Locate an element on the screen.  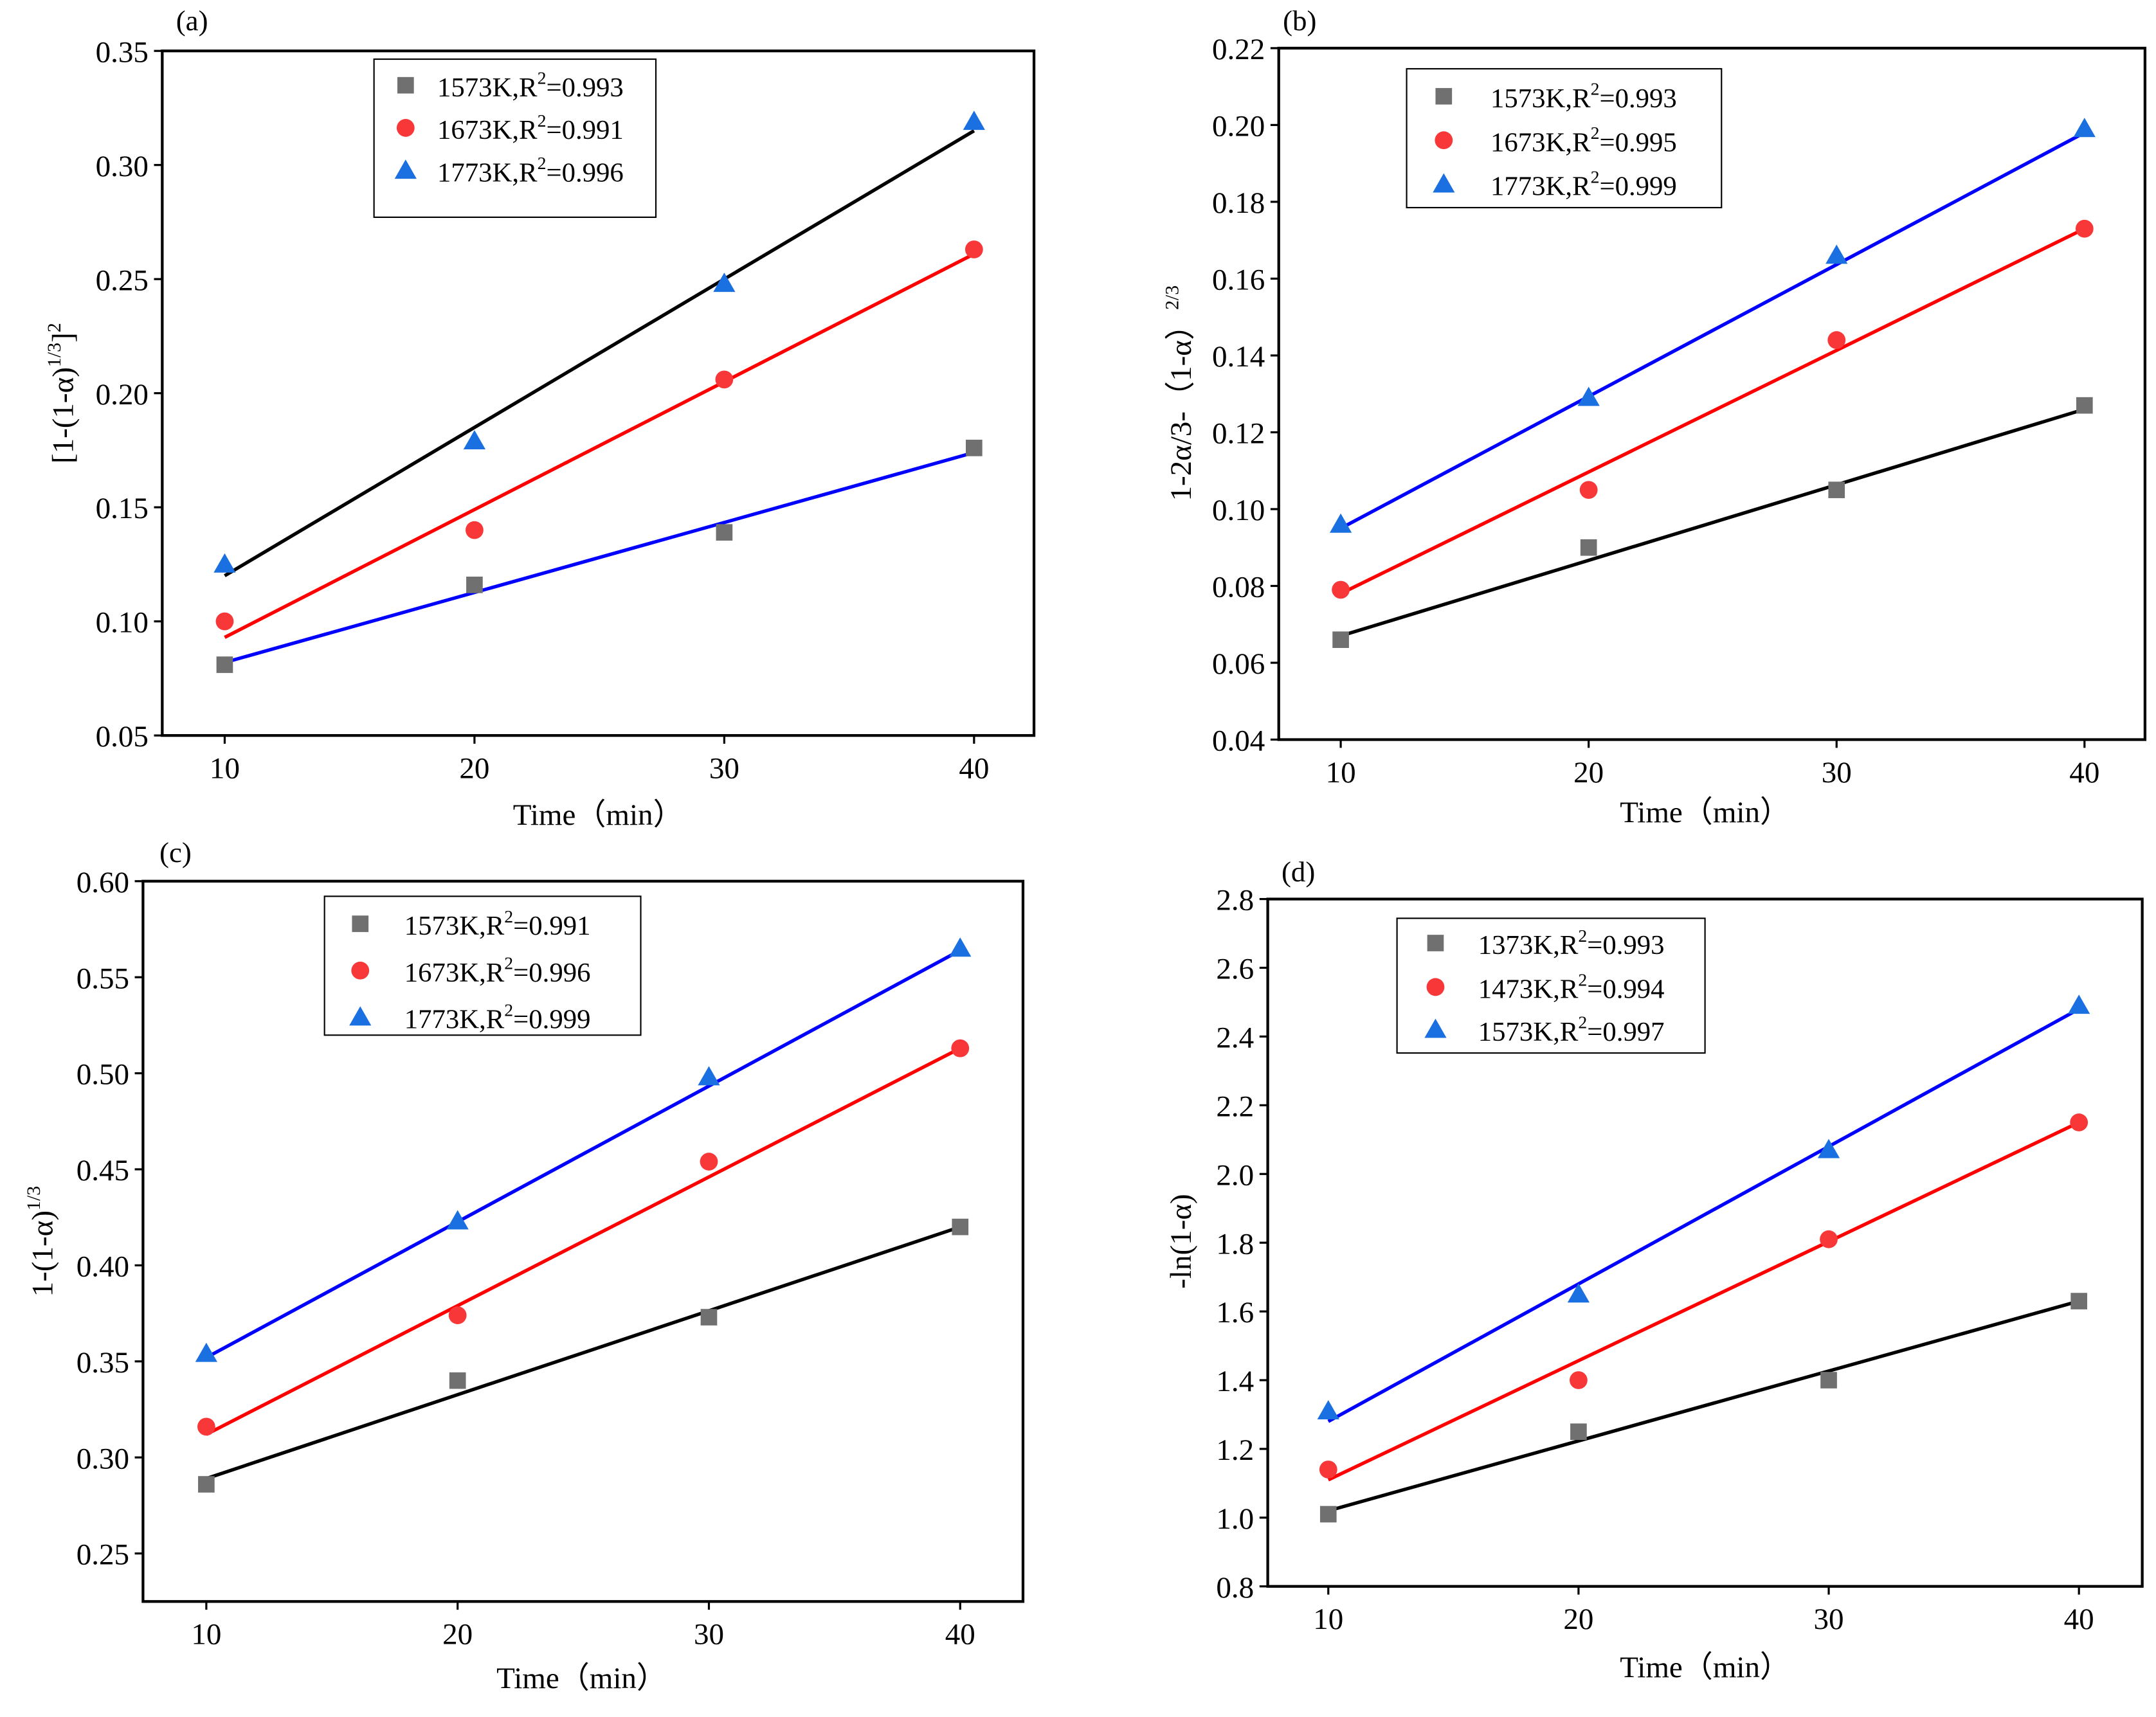
y-tick-label: 0.25 is located at coordinates (122, 280).